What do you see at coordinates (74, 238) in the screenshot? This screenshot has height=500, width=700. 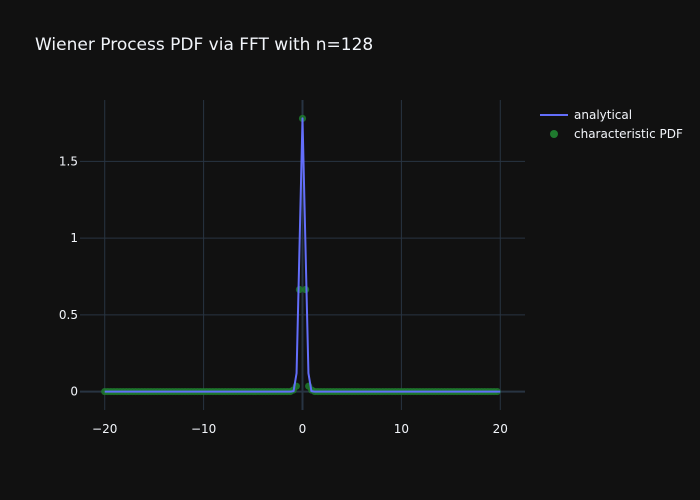 I see `y-tick-label: 1` at bounding box center [74, 238].